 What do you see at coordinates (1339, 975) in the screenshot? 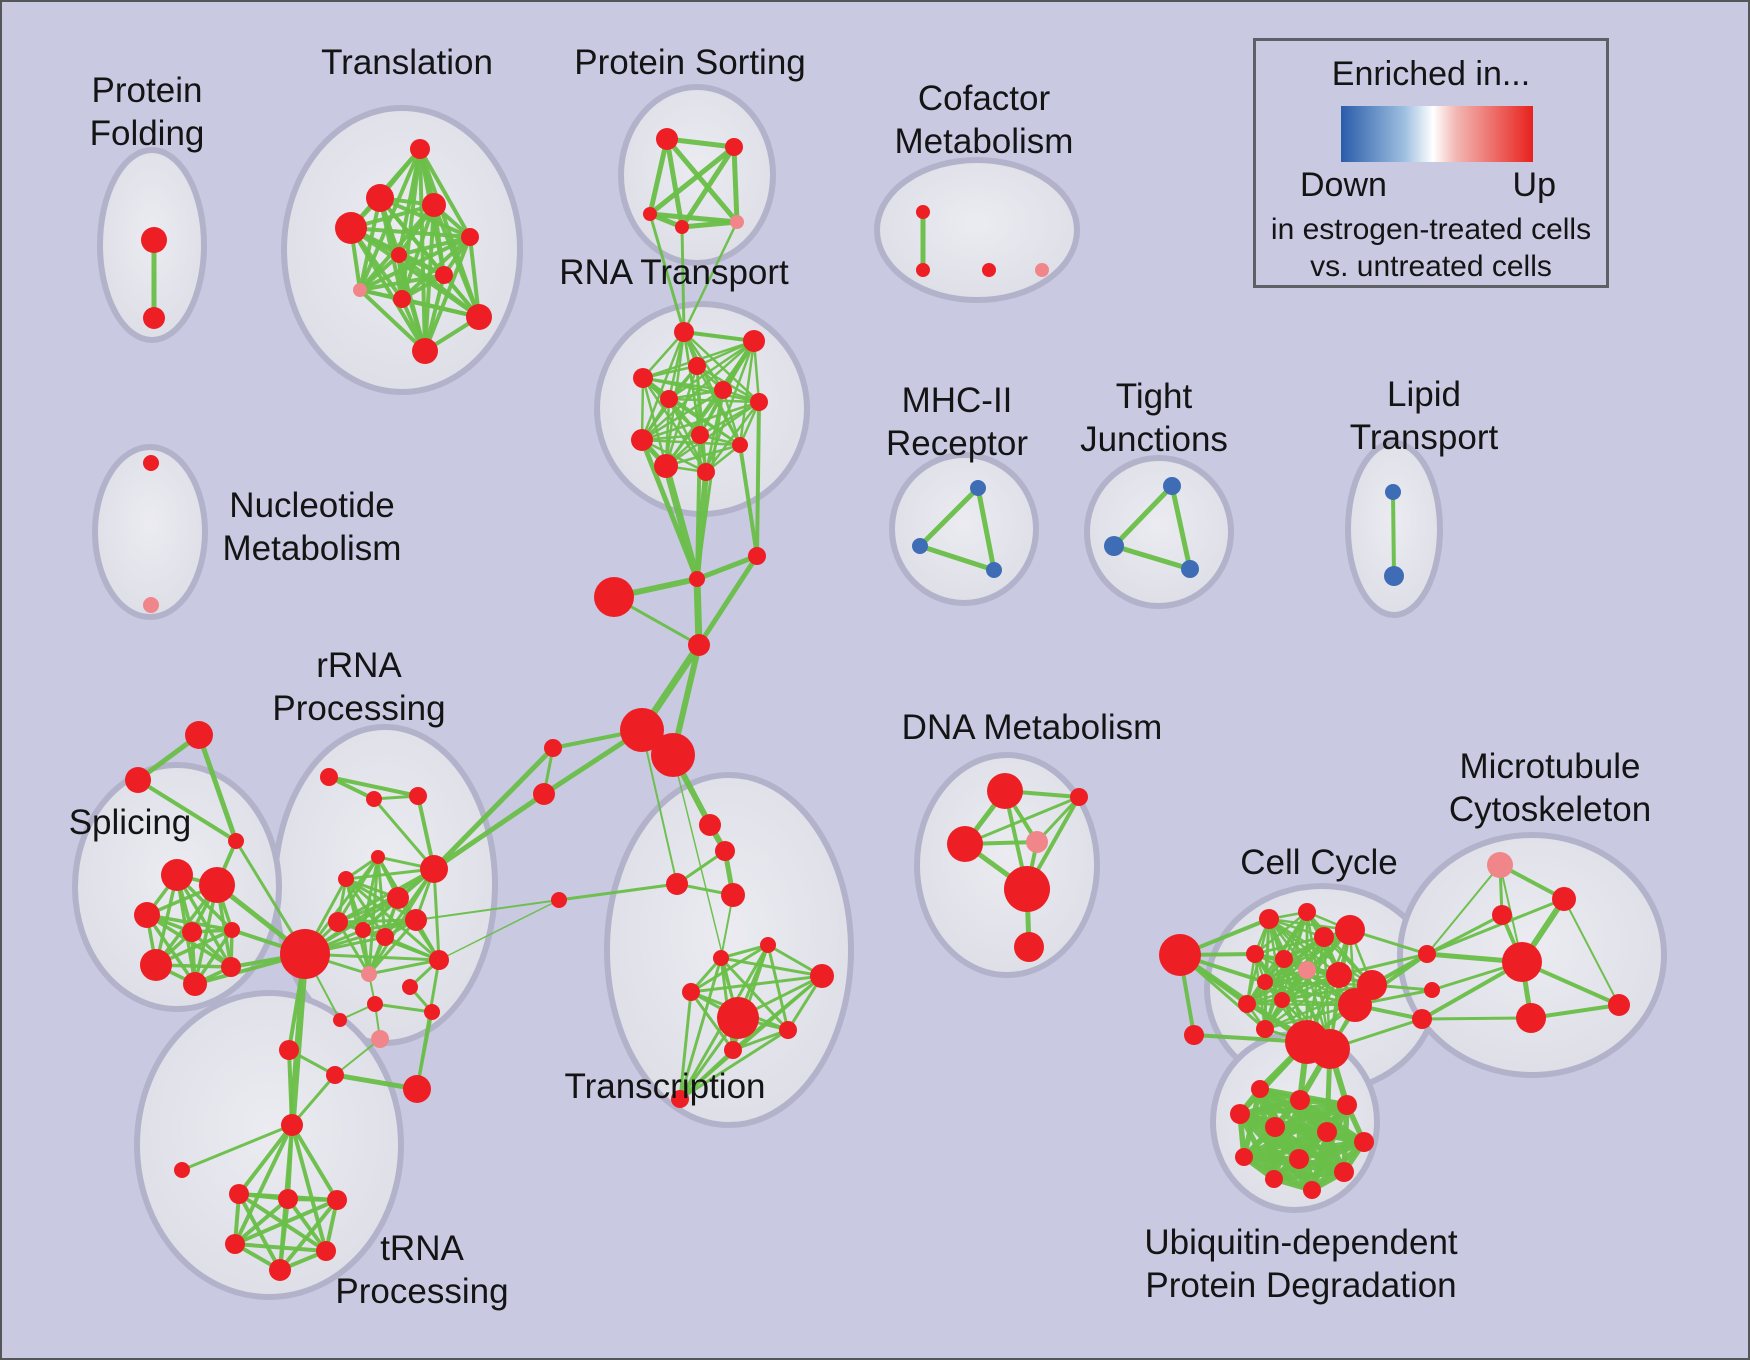
I see `node-cc9` at bounding box center [1339, 975].